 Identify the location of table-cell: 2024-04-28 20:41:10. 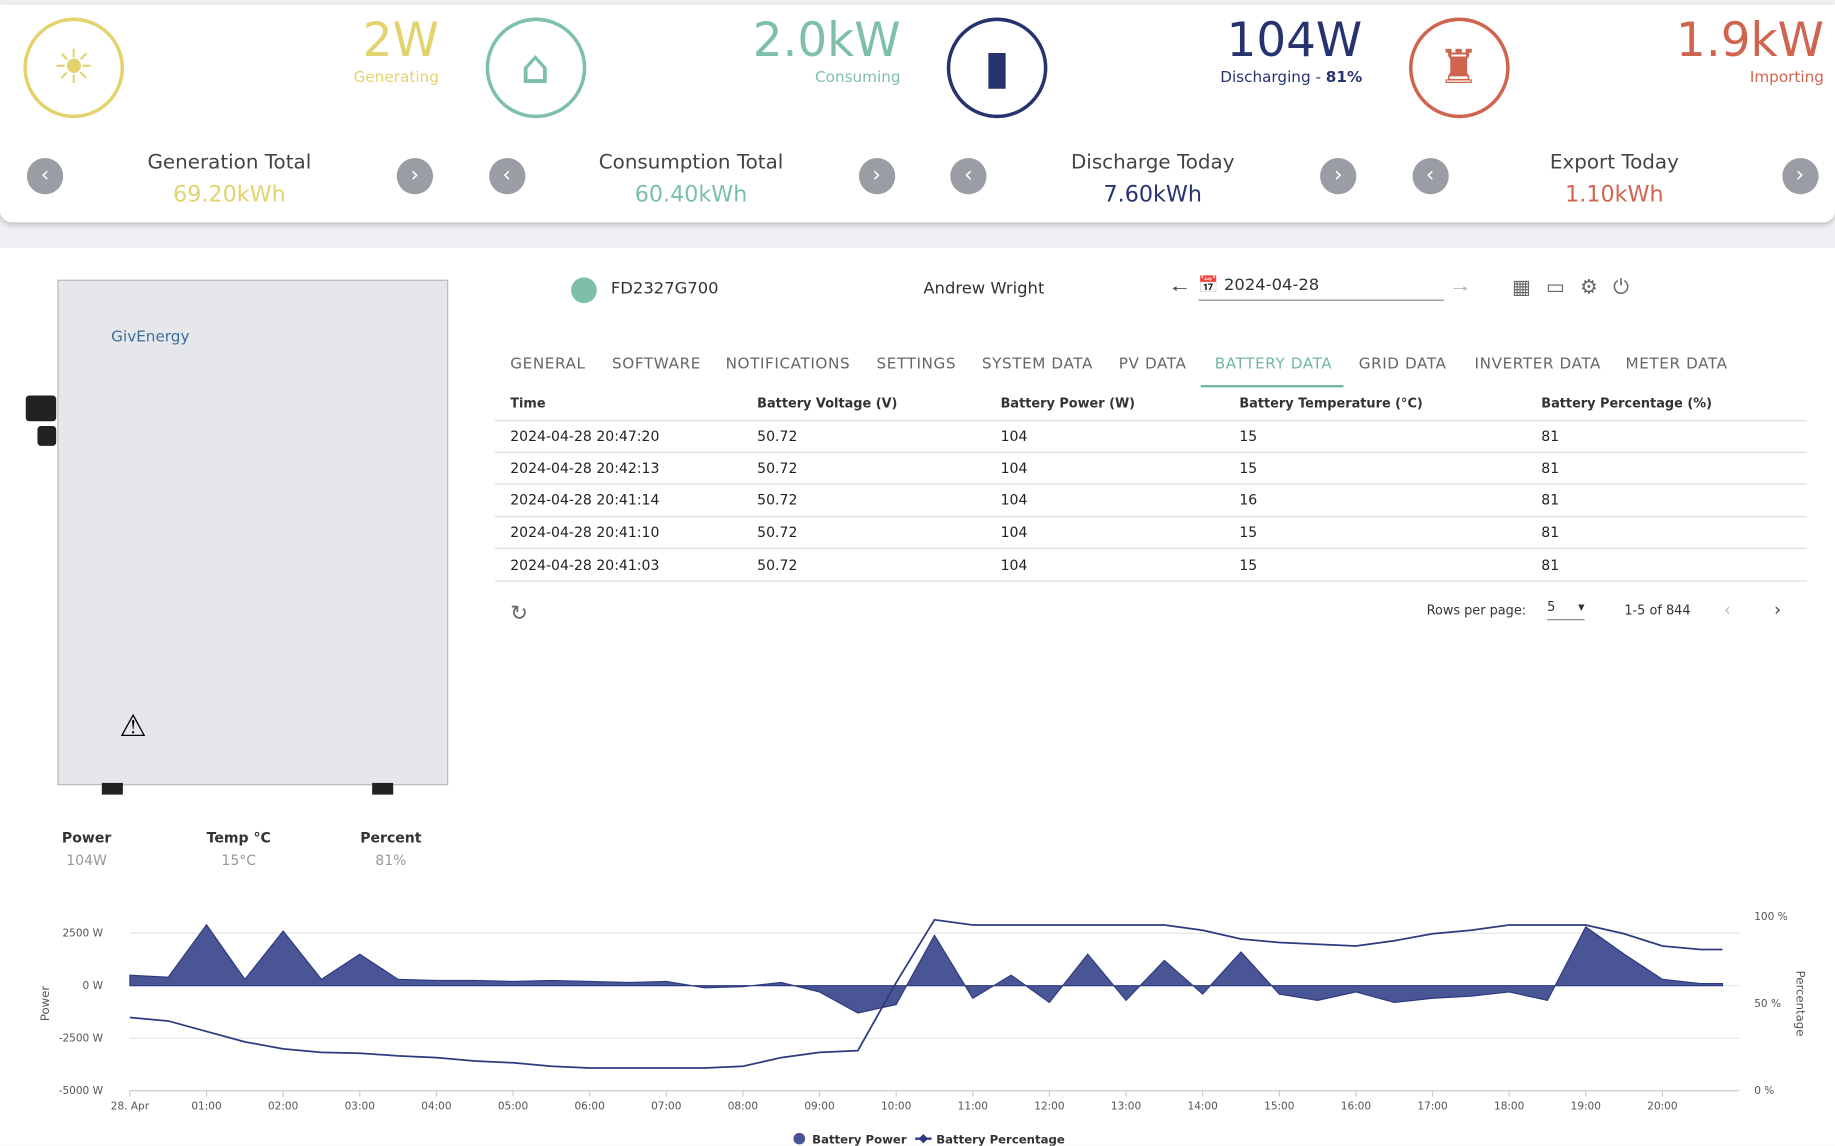
(585, 532).